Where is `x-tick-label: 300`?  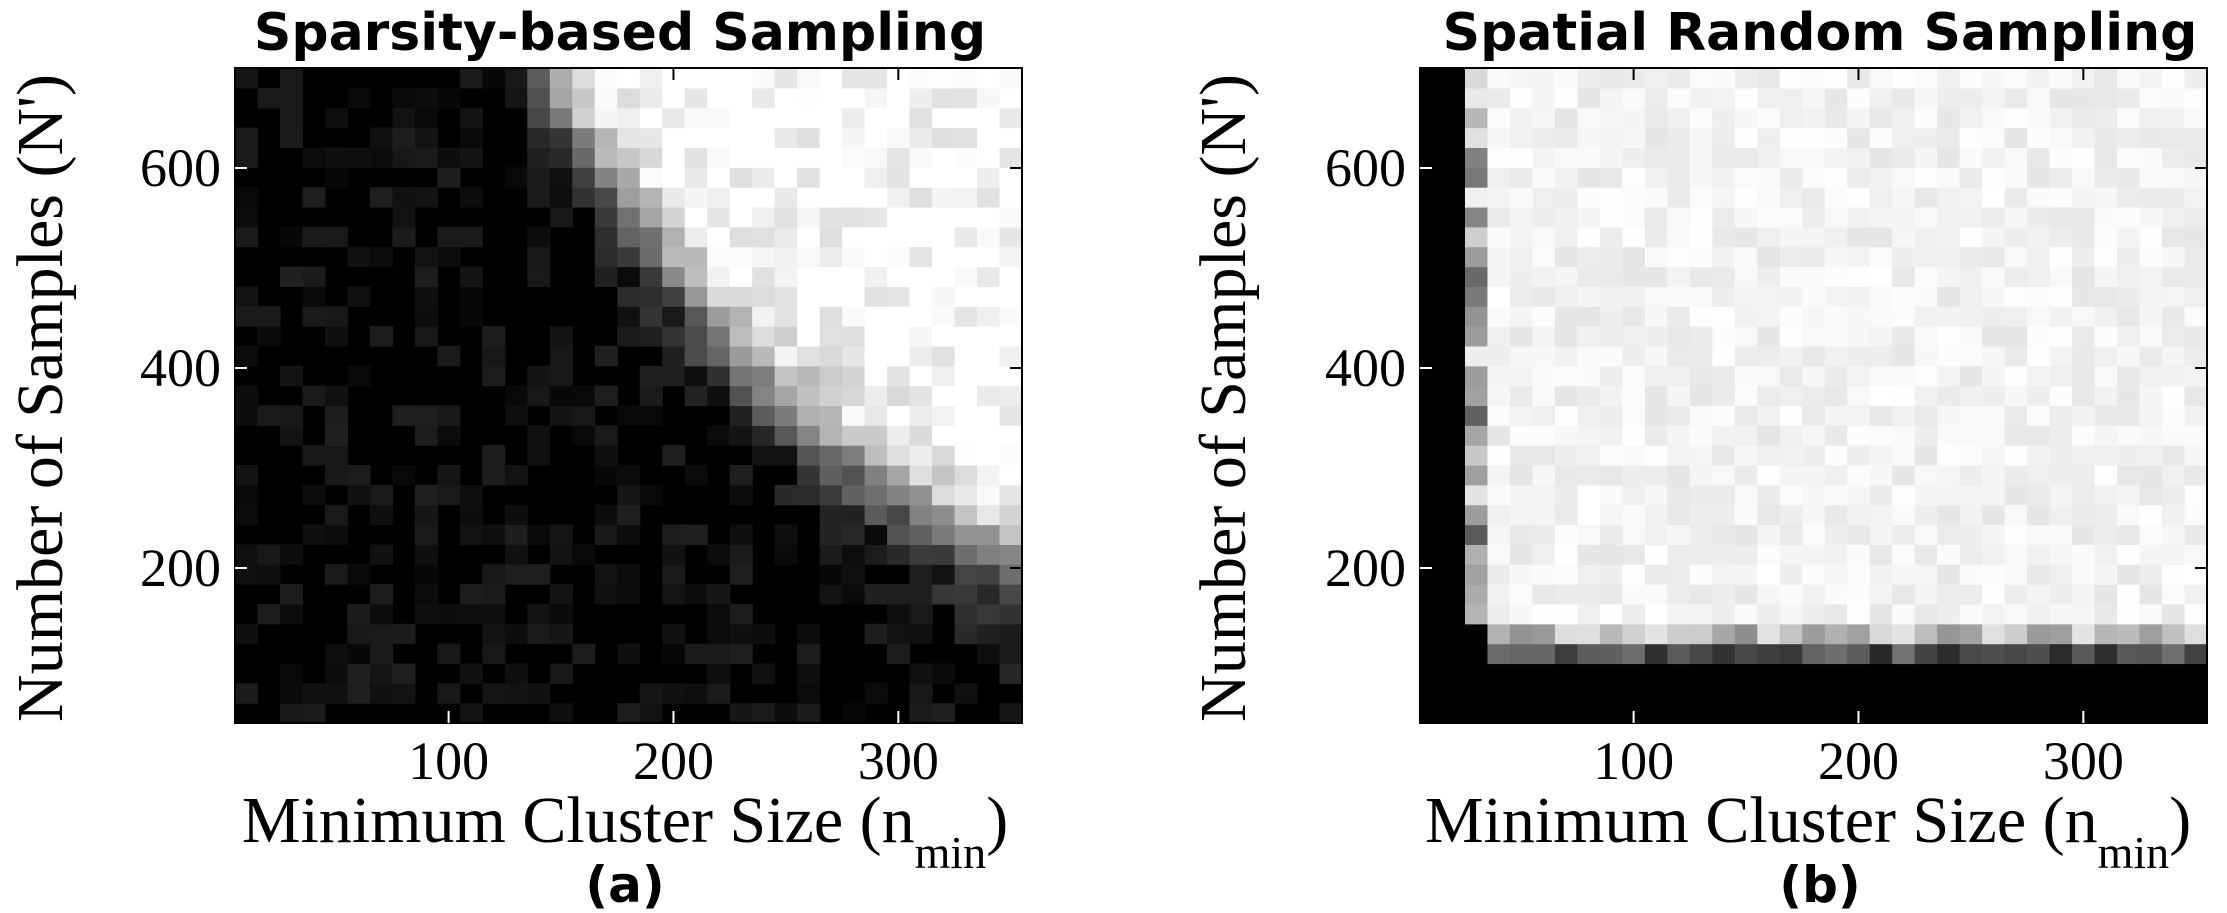
x-tick-label: 300 is located at coordinates (898, 761).